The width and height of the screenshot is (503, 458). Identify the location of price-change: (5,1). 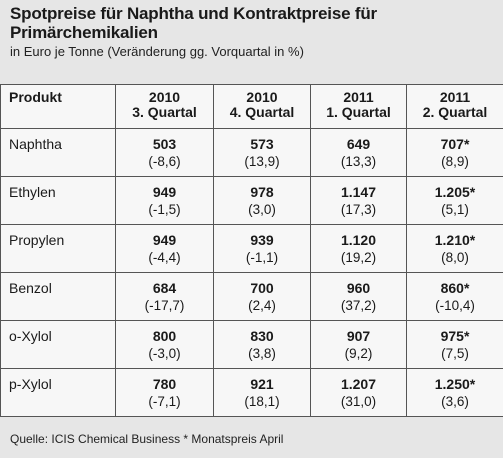
(455, 209).